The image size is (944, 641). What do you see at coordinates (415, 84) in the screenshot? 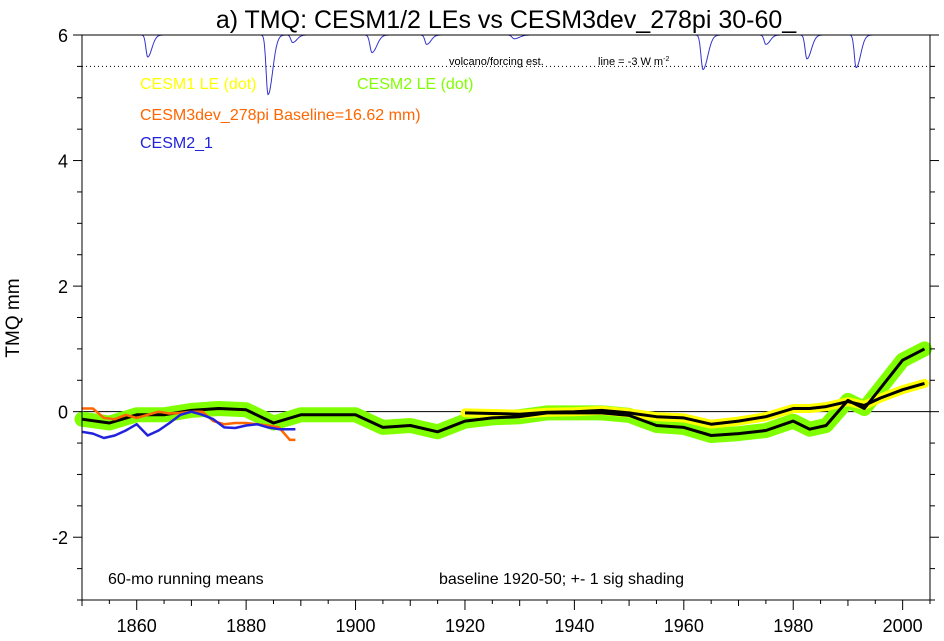
I see `legend-cesm2-le: CESM2 LE (dot)` at bounding box center [415, 84].